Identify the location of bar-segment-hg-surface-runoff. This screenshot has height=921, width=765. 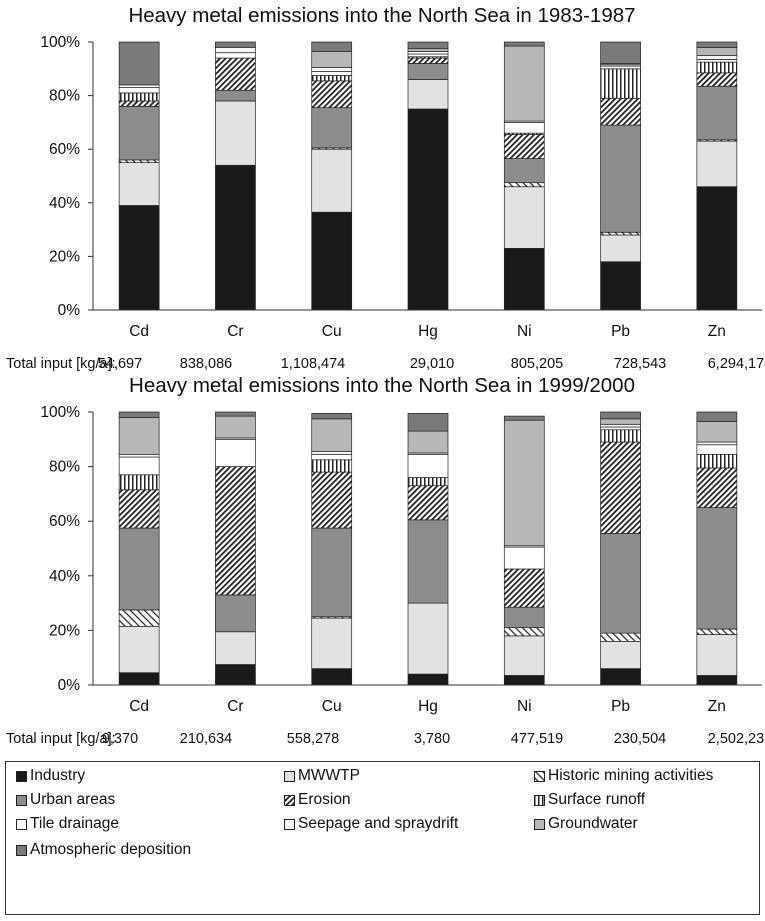
(428, 482).